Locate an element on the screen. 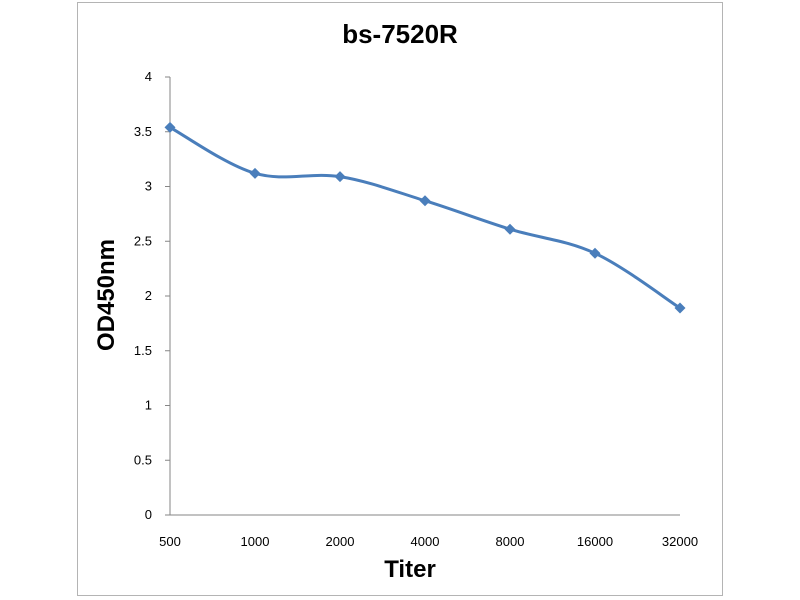 This screenshot has width=800, height=600. y-tick-label: 0 is located at coordinates (148, 514).